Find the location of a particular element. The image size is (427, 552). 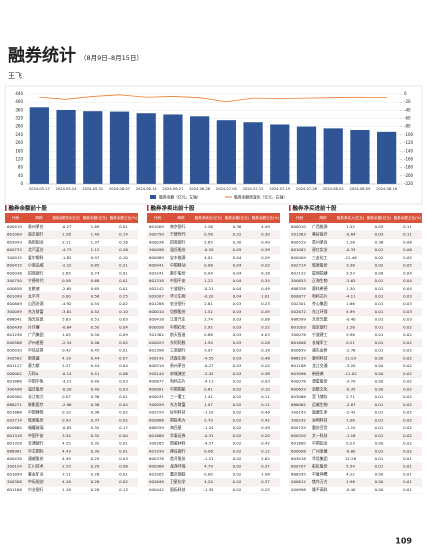

table-cell: -0.64 is located at coordinates (66, 326).